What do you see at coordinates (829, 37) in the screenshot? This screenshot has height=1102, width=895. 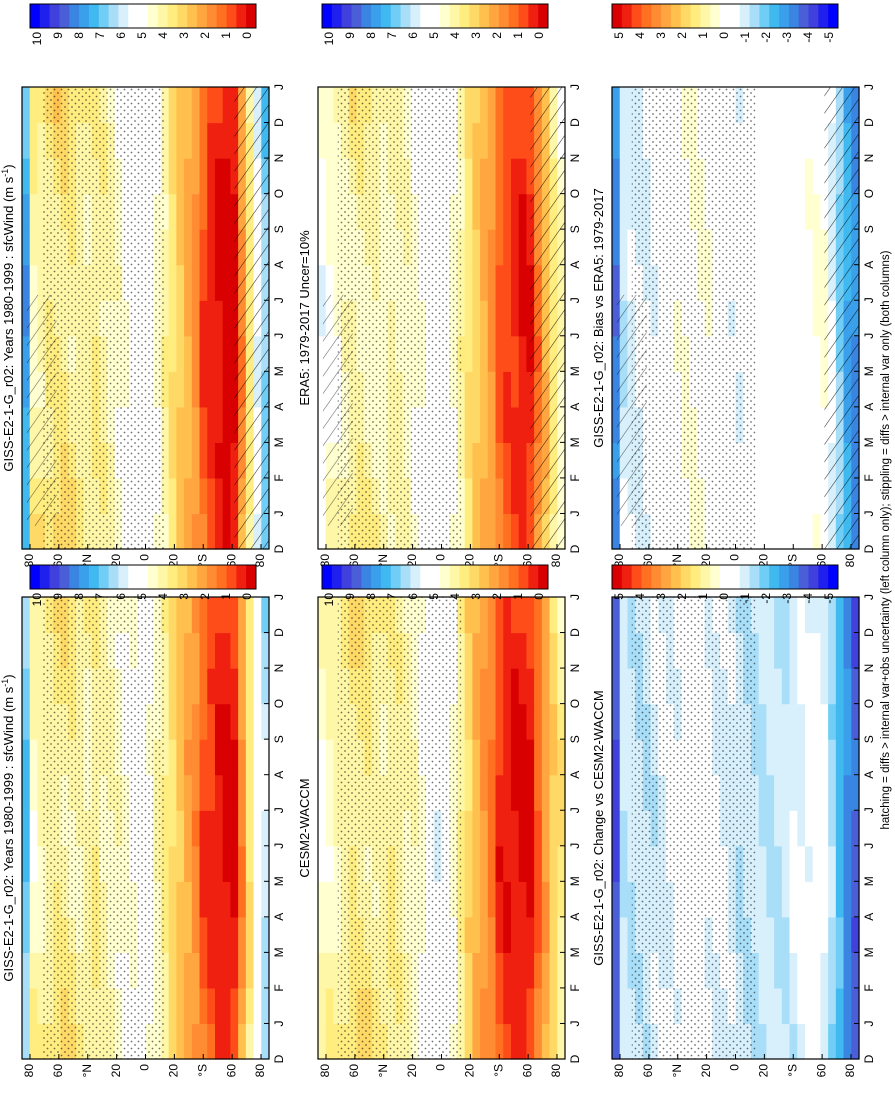 I see `colorbar-tick-label: -5` at bounding box center [829, 37].